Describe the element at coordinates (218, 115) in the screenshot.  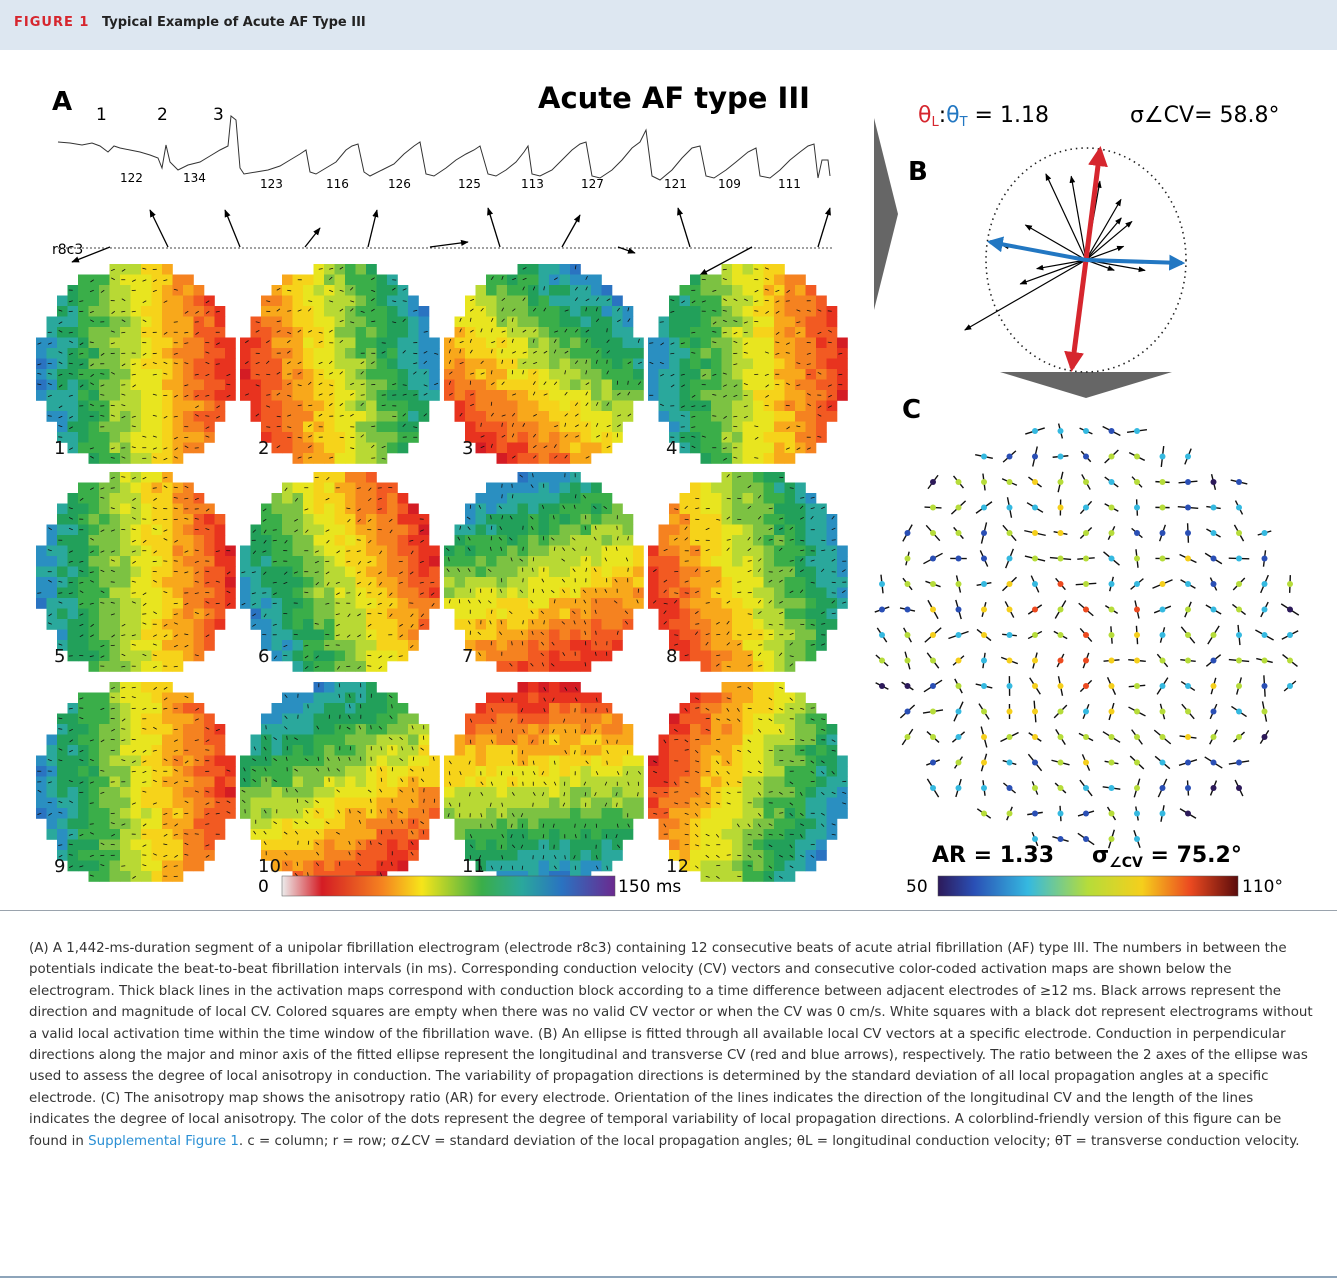
I see `beat-number-3: 3` at that location.